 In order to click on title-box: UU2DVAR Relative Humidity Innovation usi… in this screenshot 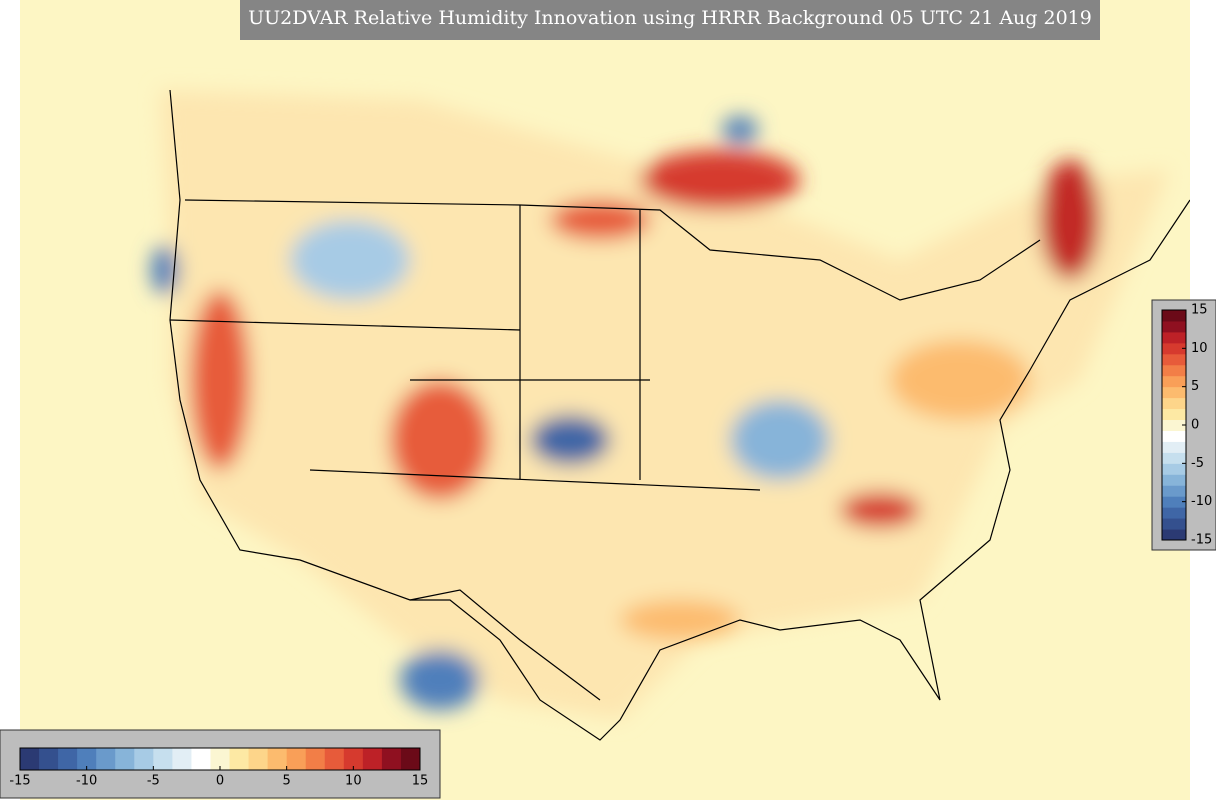, I will do `click(670, 20)`.